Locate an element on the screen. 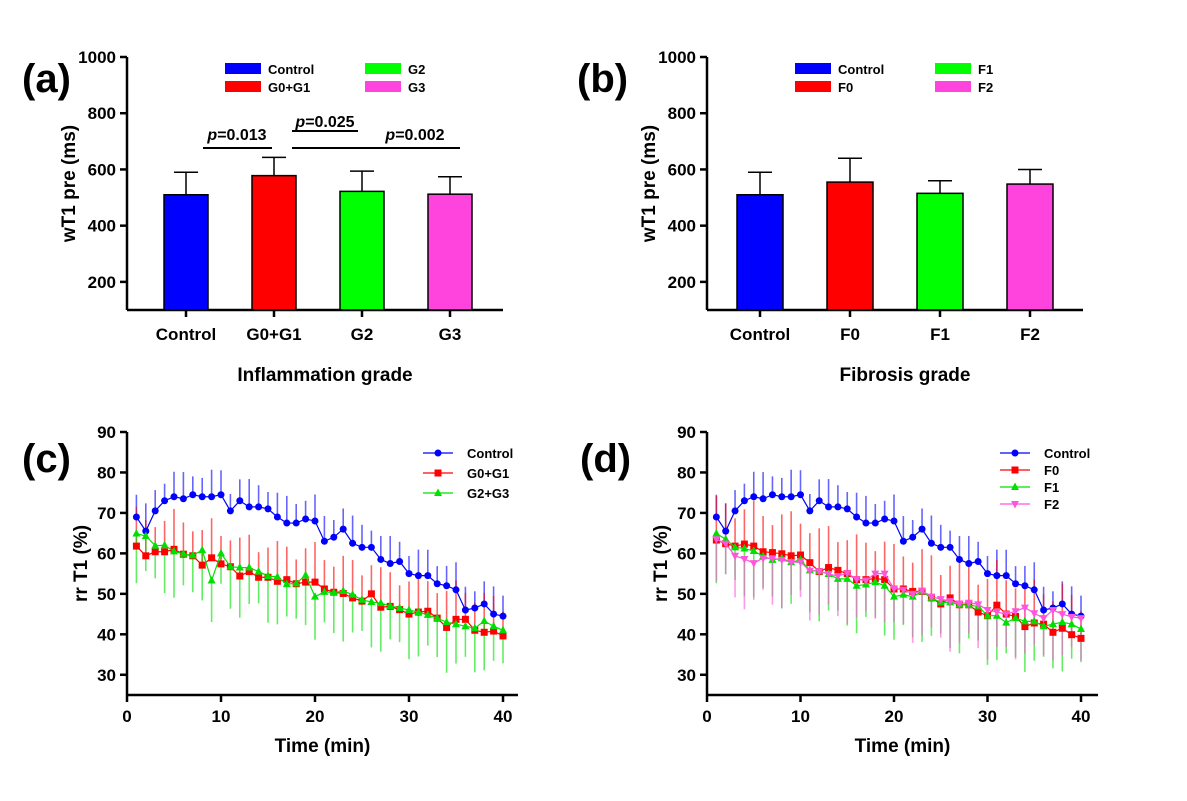 The height and width of the screenshot is (801, 1187). legend-label: F2 is located at coordinates (985, 87).